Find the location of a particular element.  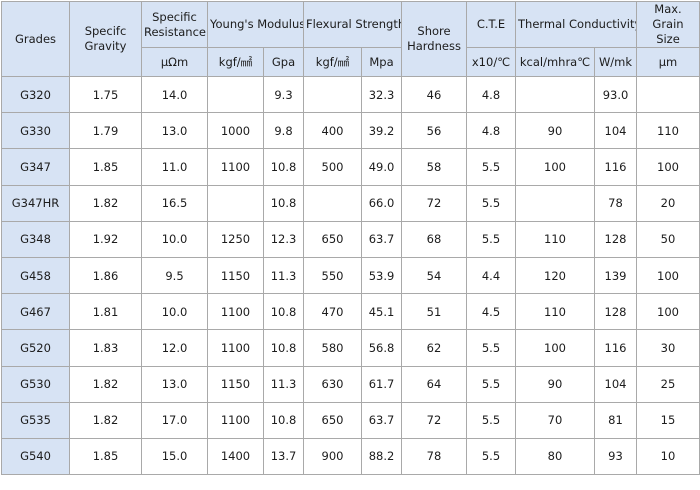

specific-resistance-cell: 11.0 is located at coordinates (174, 167).